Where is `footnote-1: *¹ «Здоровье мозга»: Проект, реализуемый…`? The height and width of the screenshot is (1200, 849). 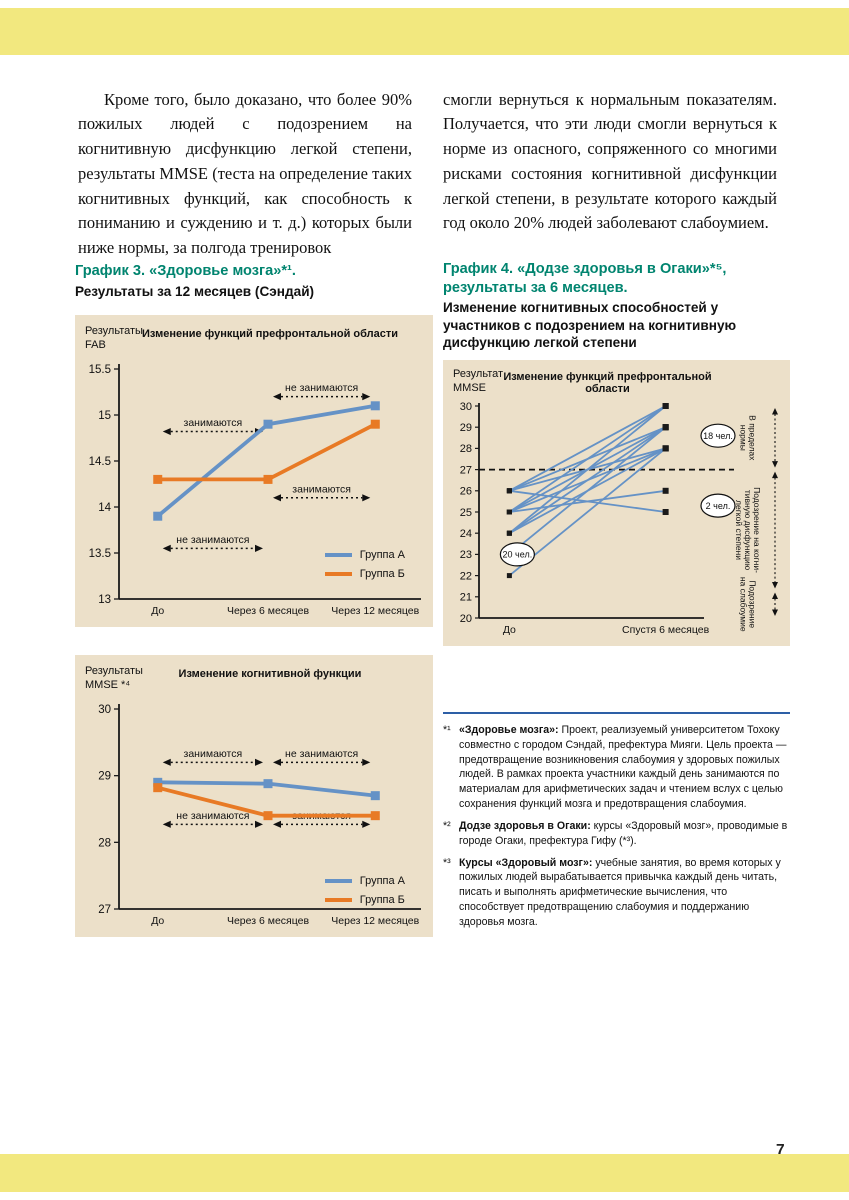
footnote-1: *¹ «Здоровье мозга»: Проект, реализуемый… is located at coordinates (616, 767).